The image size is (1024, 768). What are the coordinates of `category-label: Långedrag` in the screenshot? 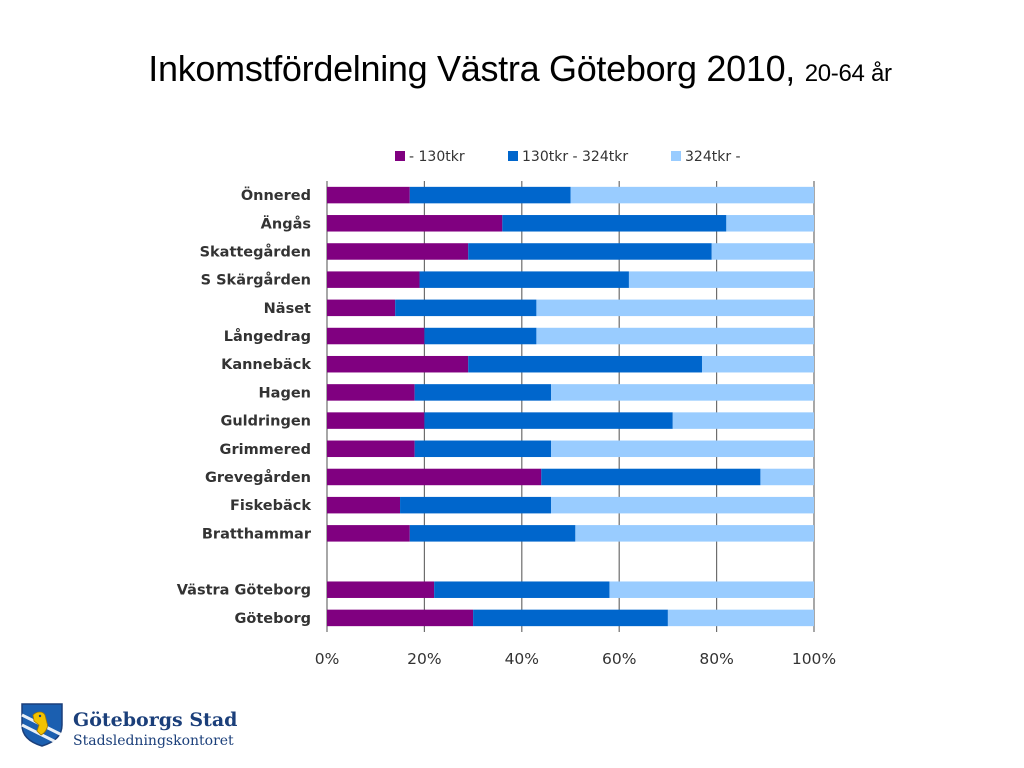 It's located at (267, 336).